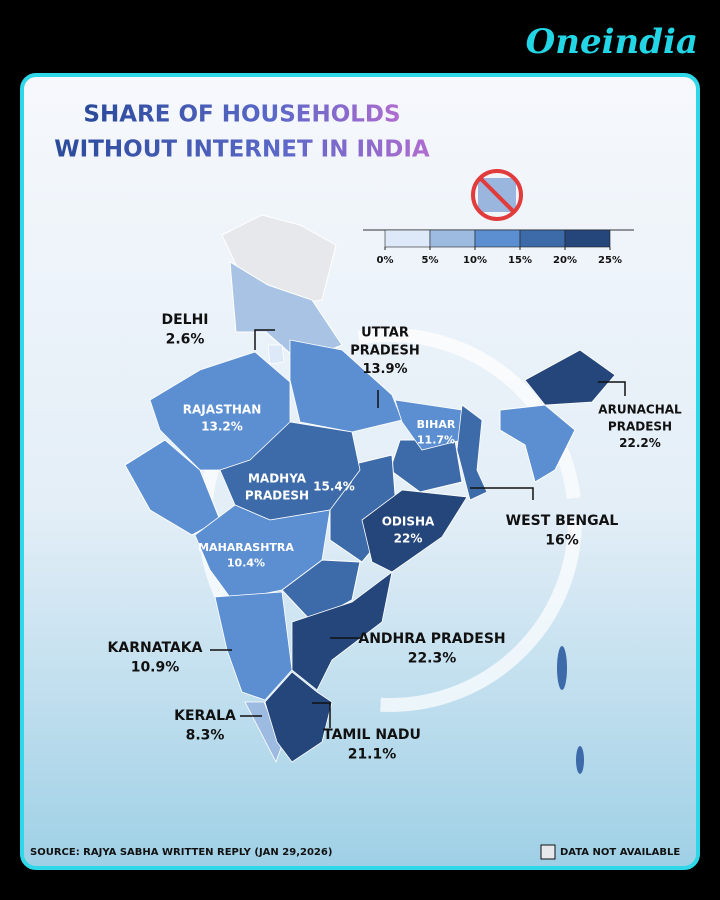  Describe the element at coordinates (185, 340) in the screenshot. I see `state-value: 2.6%` at that location.